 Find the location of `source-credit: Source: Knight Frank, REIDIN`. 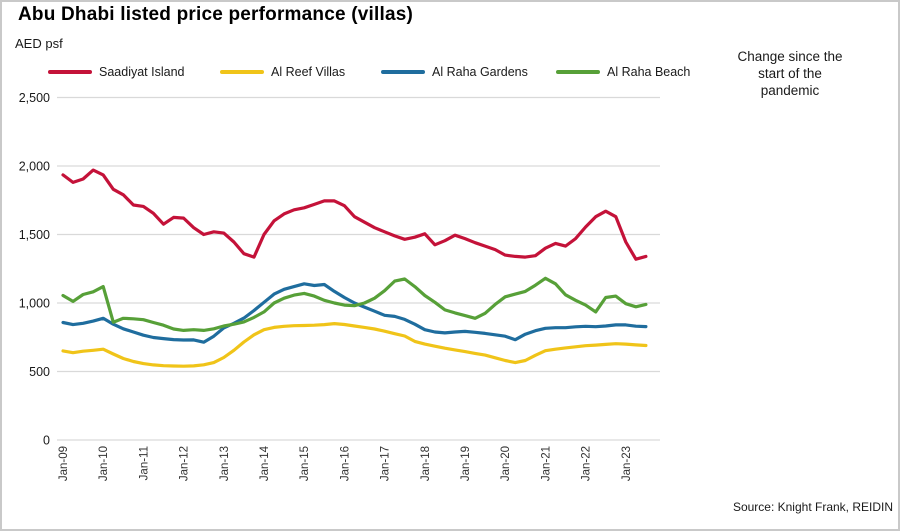

source-credit: Source: Knight Frank, REIDIN is located at coordinates (812, 507).